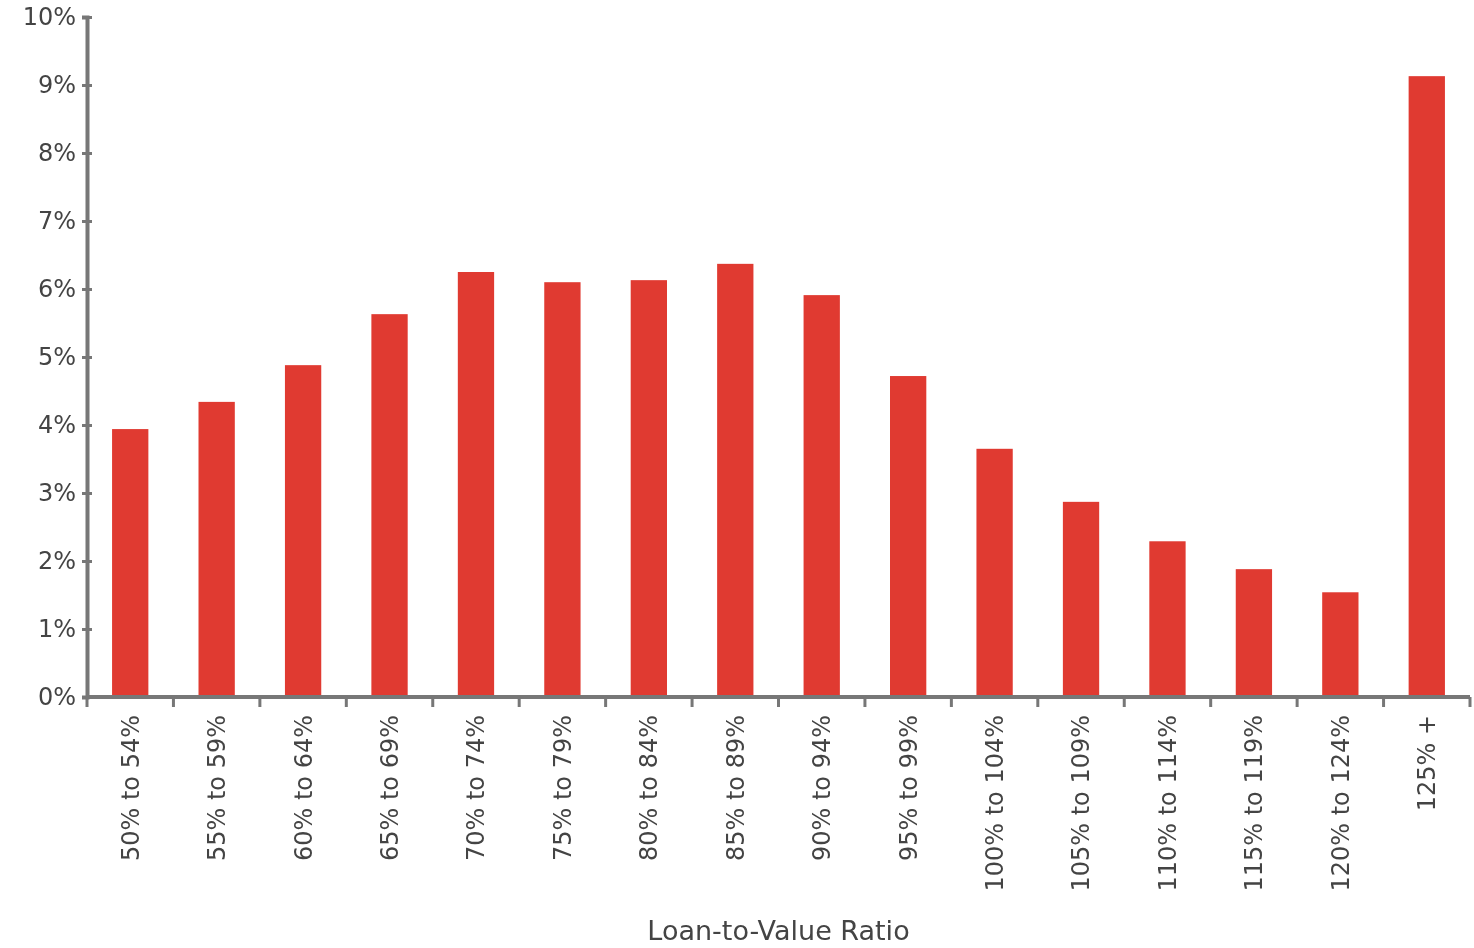 The image size is (1474, 948). I want to click on x-tick-label: 70% to 74%, so click(476, 788).